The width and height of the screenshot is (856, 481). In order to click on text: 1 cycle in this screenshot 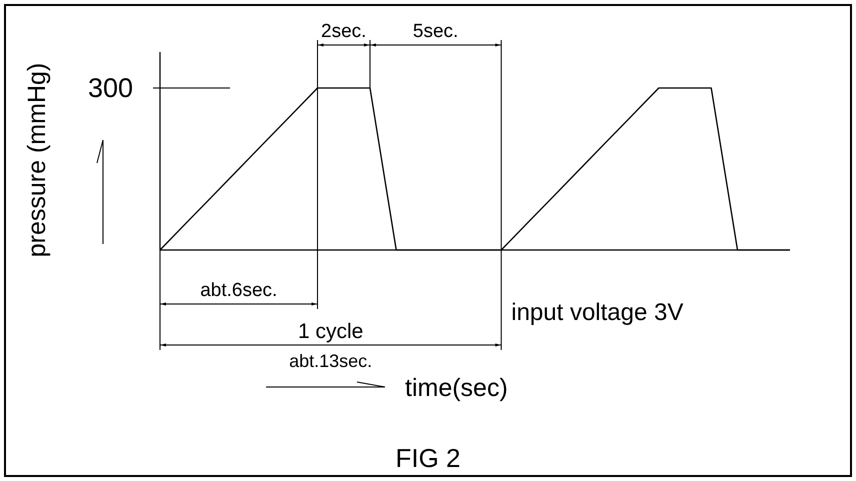, I will do `click(331, 331)`.